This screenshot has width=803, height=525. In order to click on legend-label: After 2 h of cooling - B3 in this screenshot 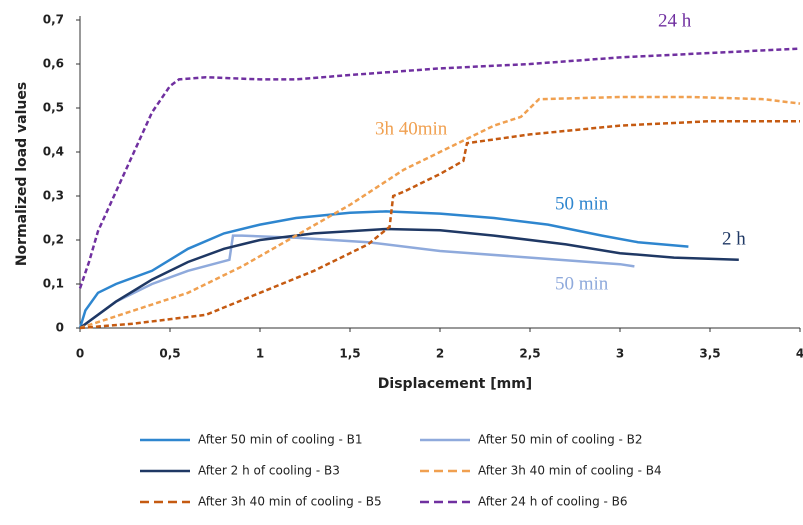, I will do `click(269, 471)`.